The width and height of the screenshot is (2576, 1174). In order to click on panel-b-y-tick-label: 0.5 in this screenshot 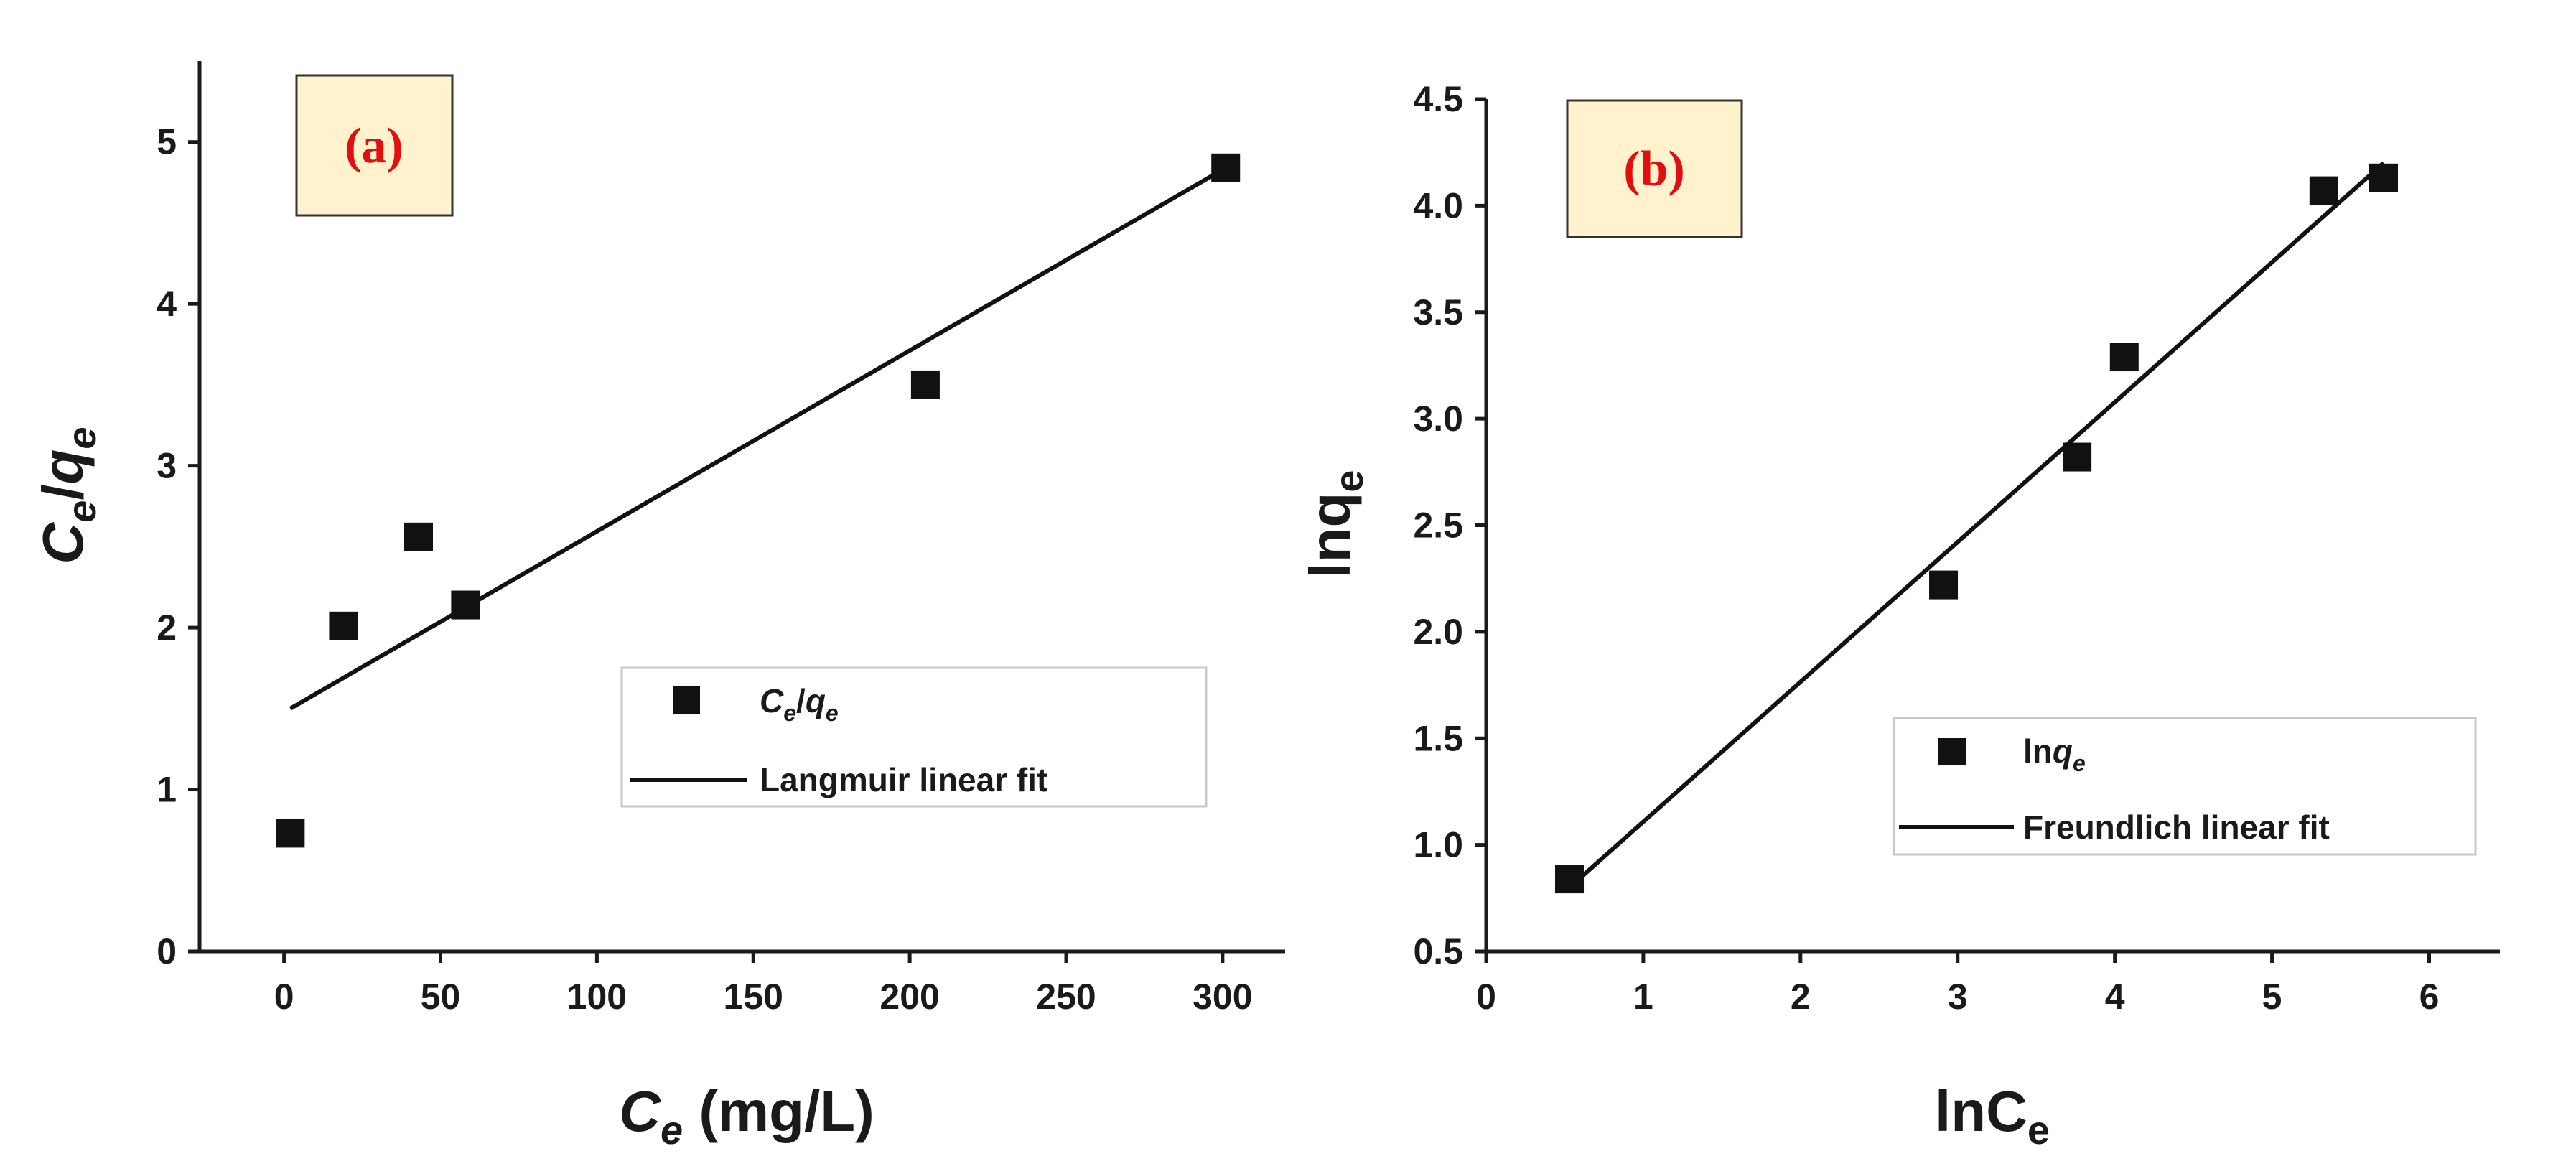, I will do `click(1438, 951)`.